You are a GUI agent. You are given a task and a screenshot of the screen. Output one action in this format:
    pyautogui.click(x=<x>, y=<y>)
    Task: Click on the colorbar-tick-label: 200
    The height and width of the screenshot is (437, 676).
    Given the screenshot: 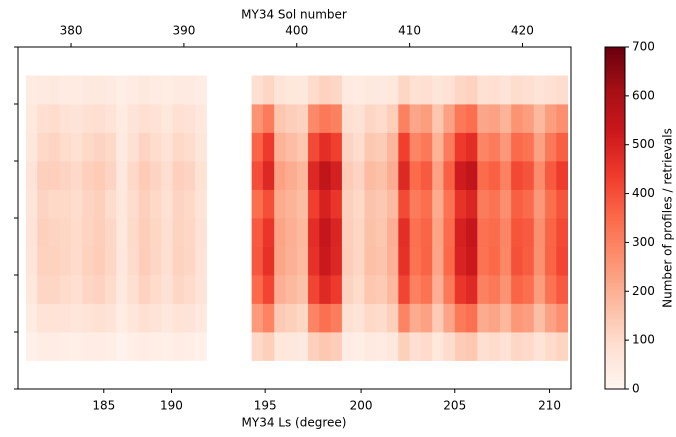 What is the action you would take?
    pyautogui.click(x=643, y=291)
    